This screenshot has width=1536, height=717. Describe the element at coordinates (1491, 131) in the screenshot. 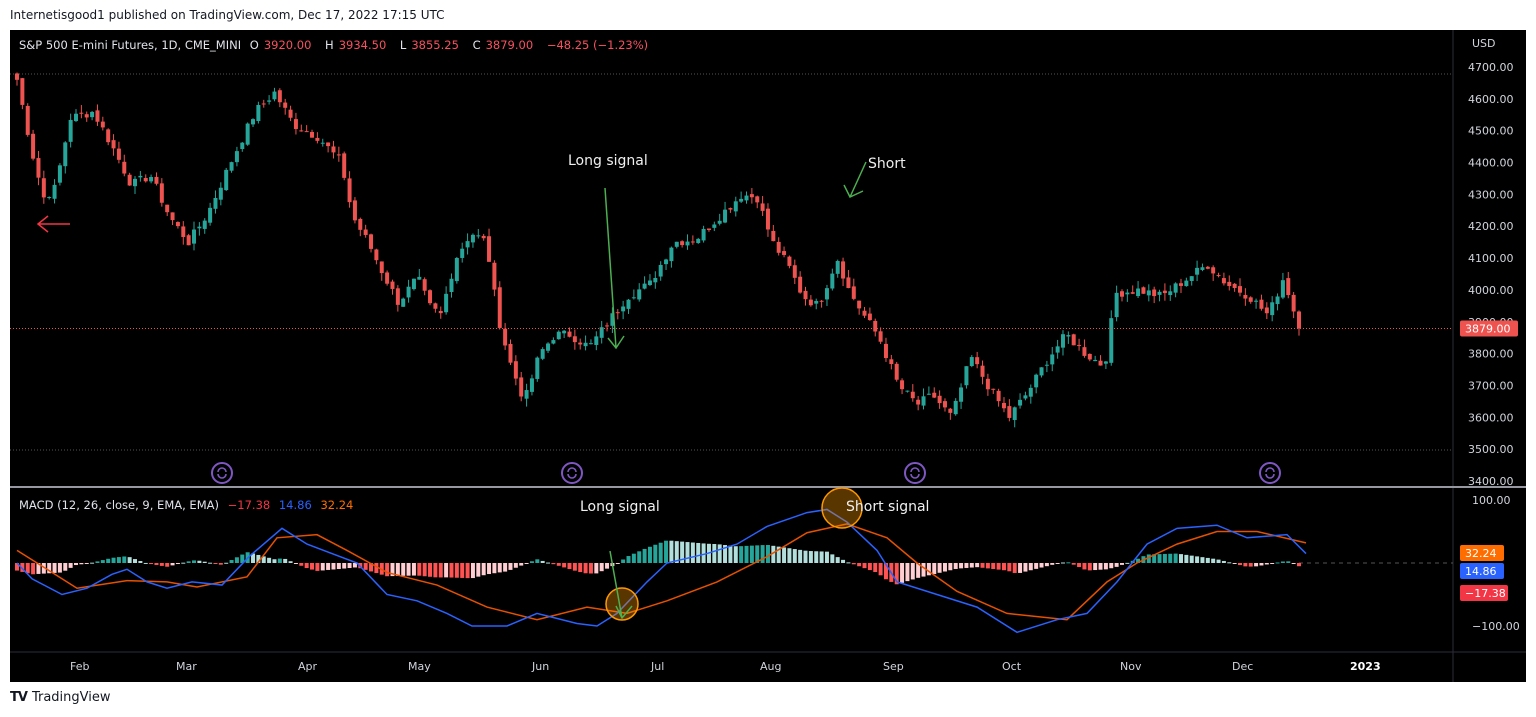

I see `price-tick: 4500.00` at that location.